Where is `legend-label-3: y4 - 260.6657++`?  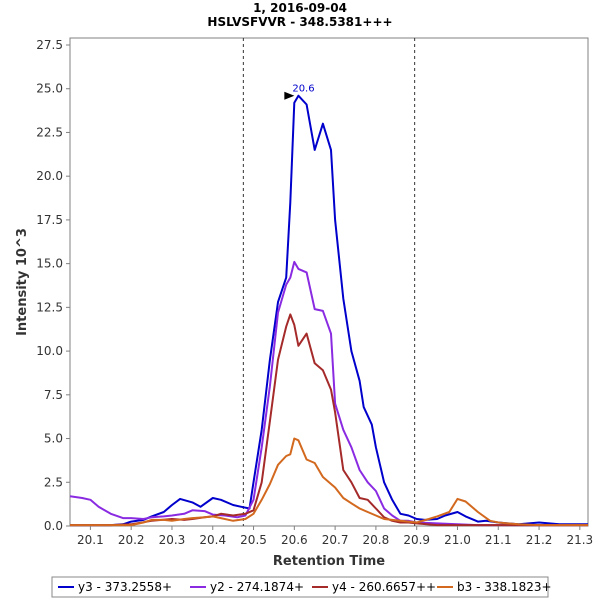 legend-label-3: y4 - 260.6657++ is located at coordinates (384, 587).